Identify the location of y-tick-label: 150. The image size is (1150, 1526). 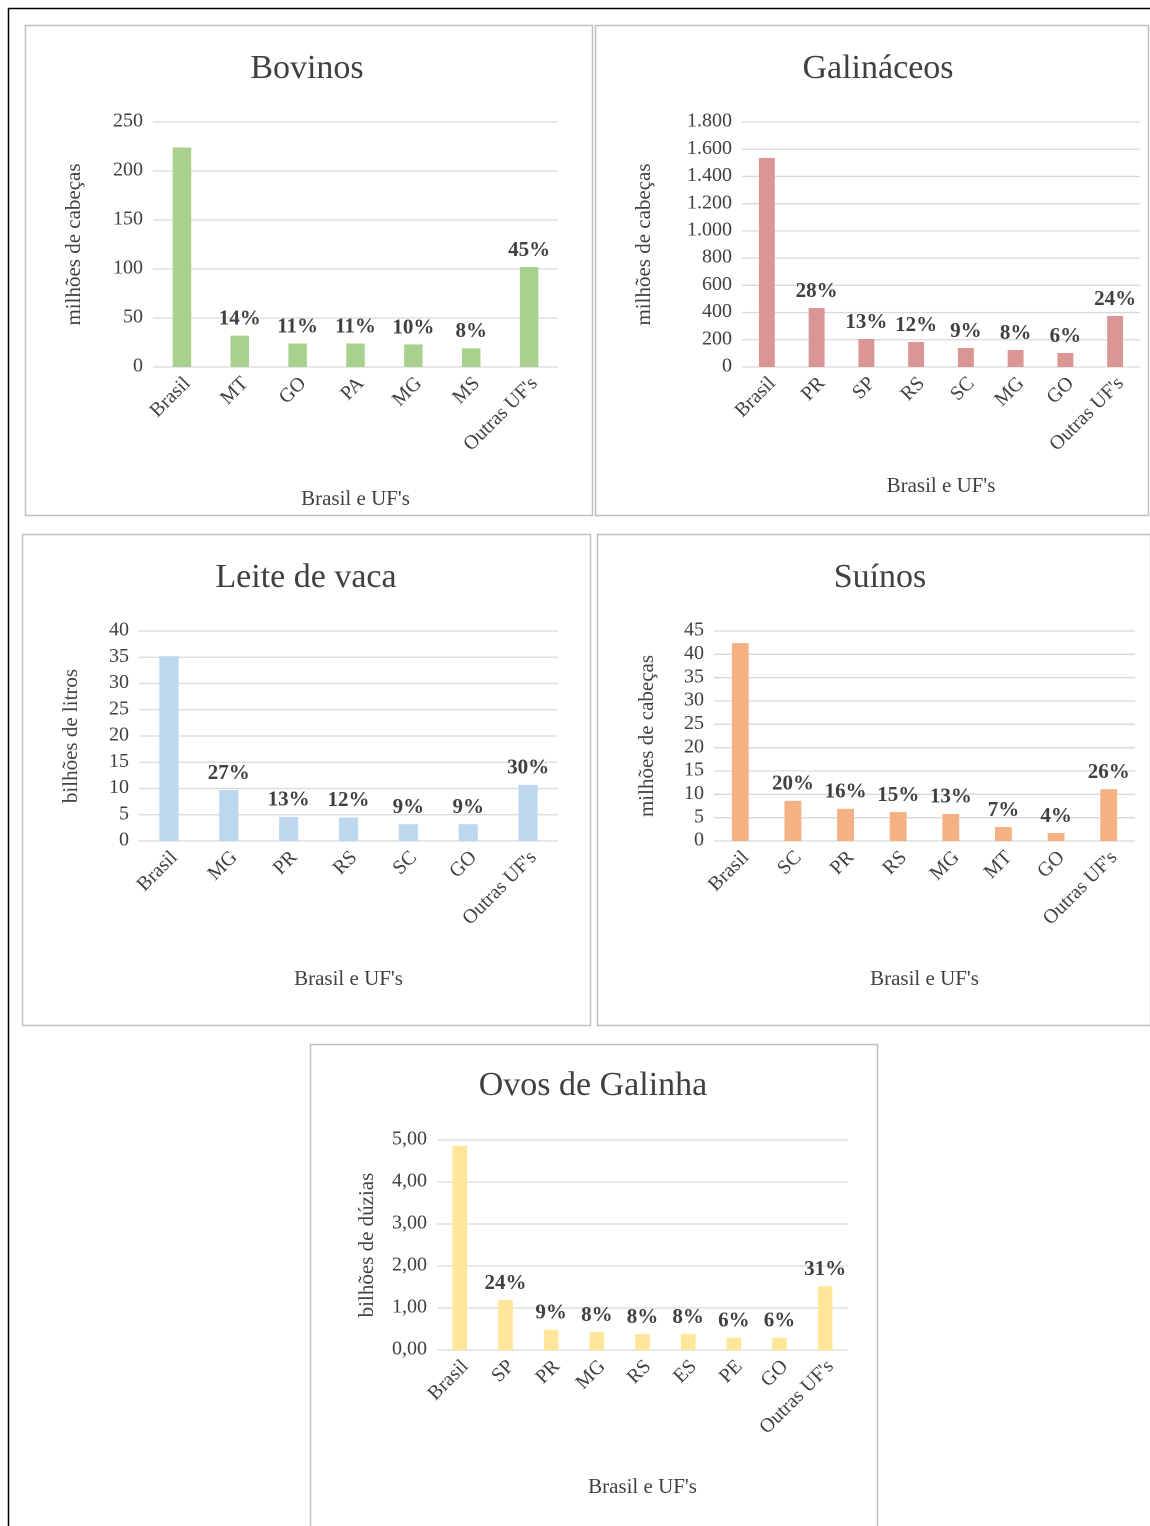
(128, 219).